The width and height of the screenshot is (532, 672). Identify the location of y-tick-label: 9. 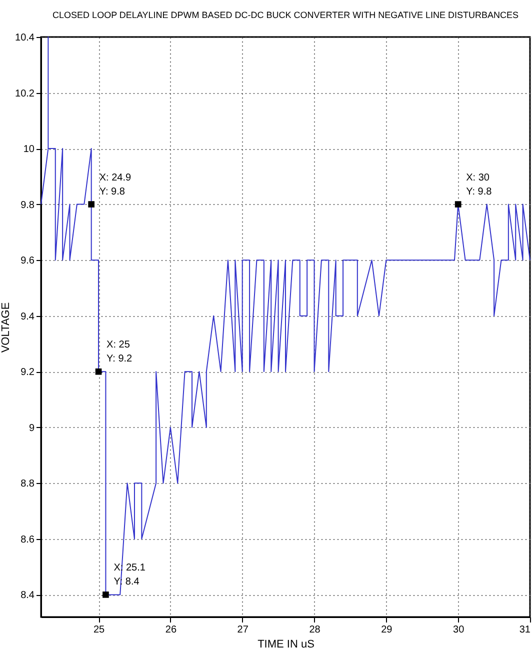
(31, 428).